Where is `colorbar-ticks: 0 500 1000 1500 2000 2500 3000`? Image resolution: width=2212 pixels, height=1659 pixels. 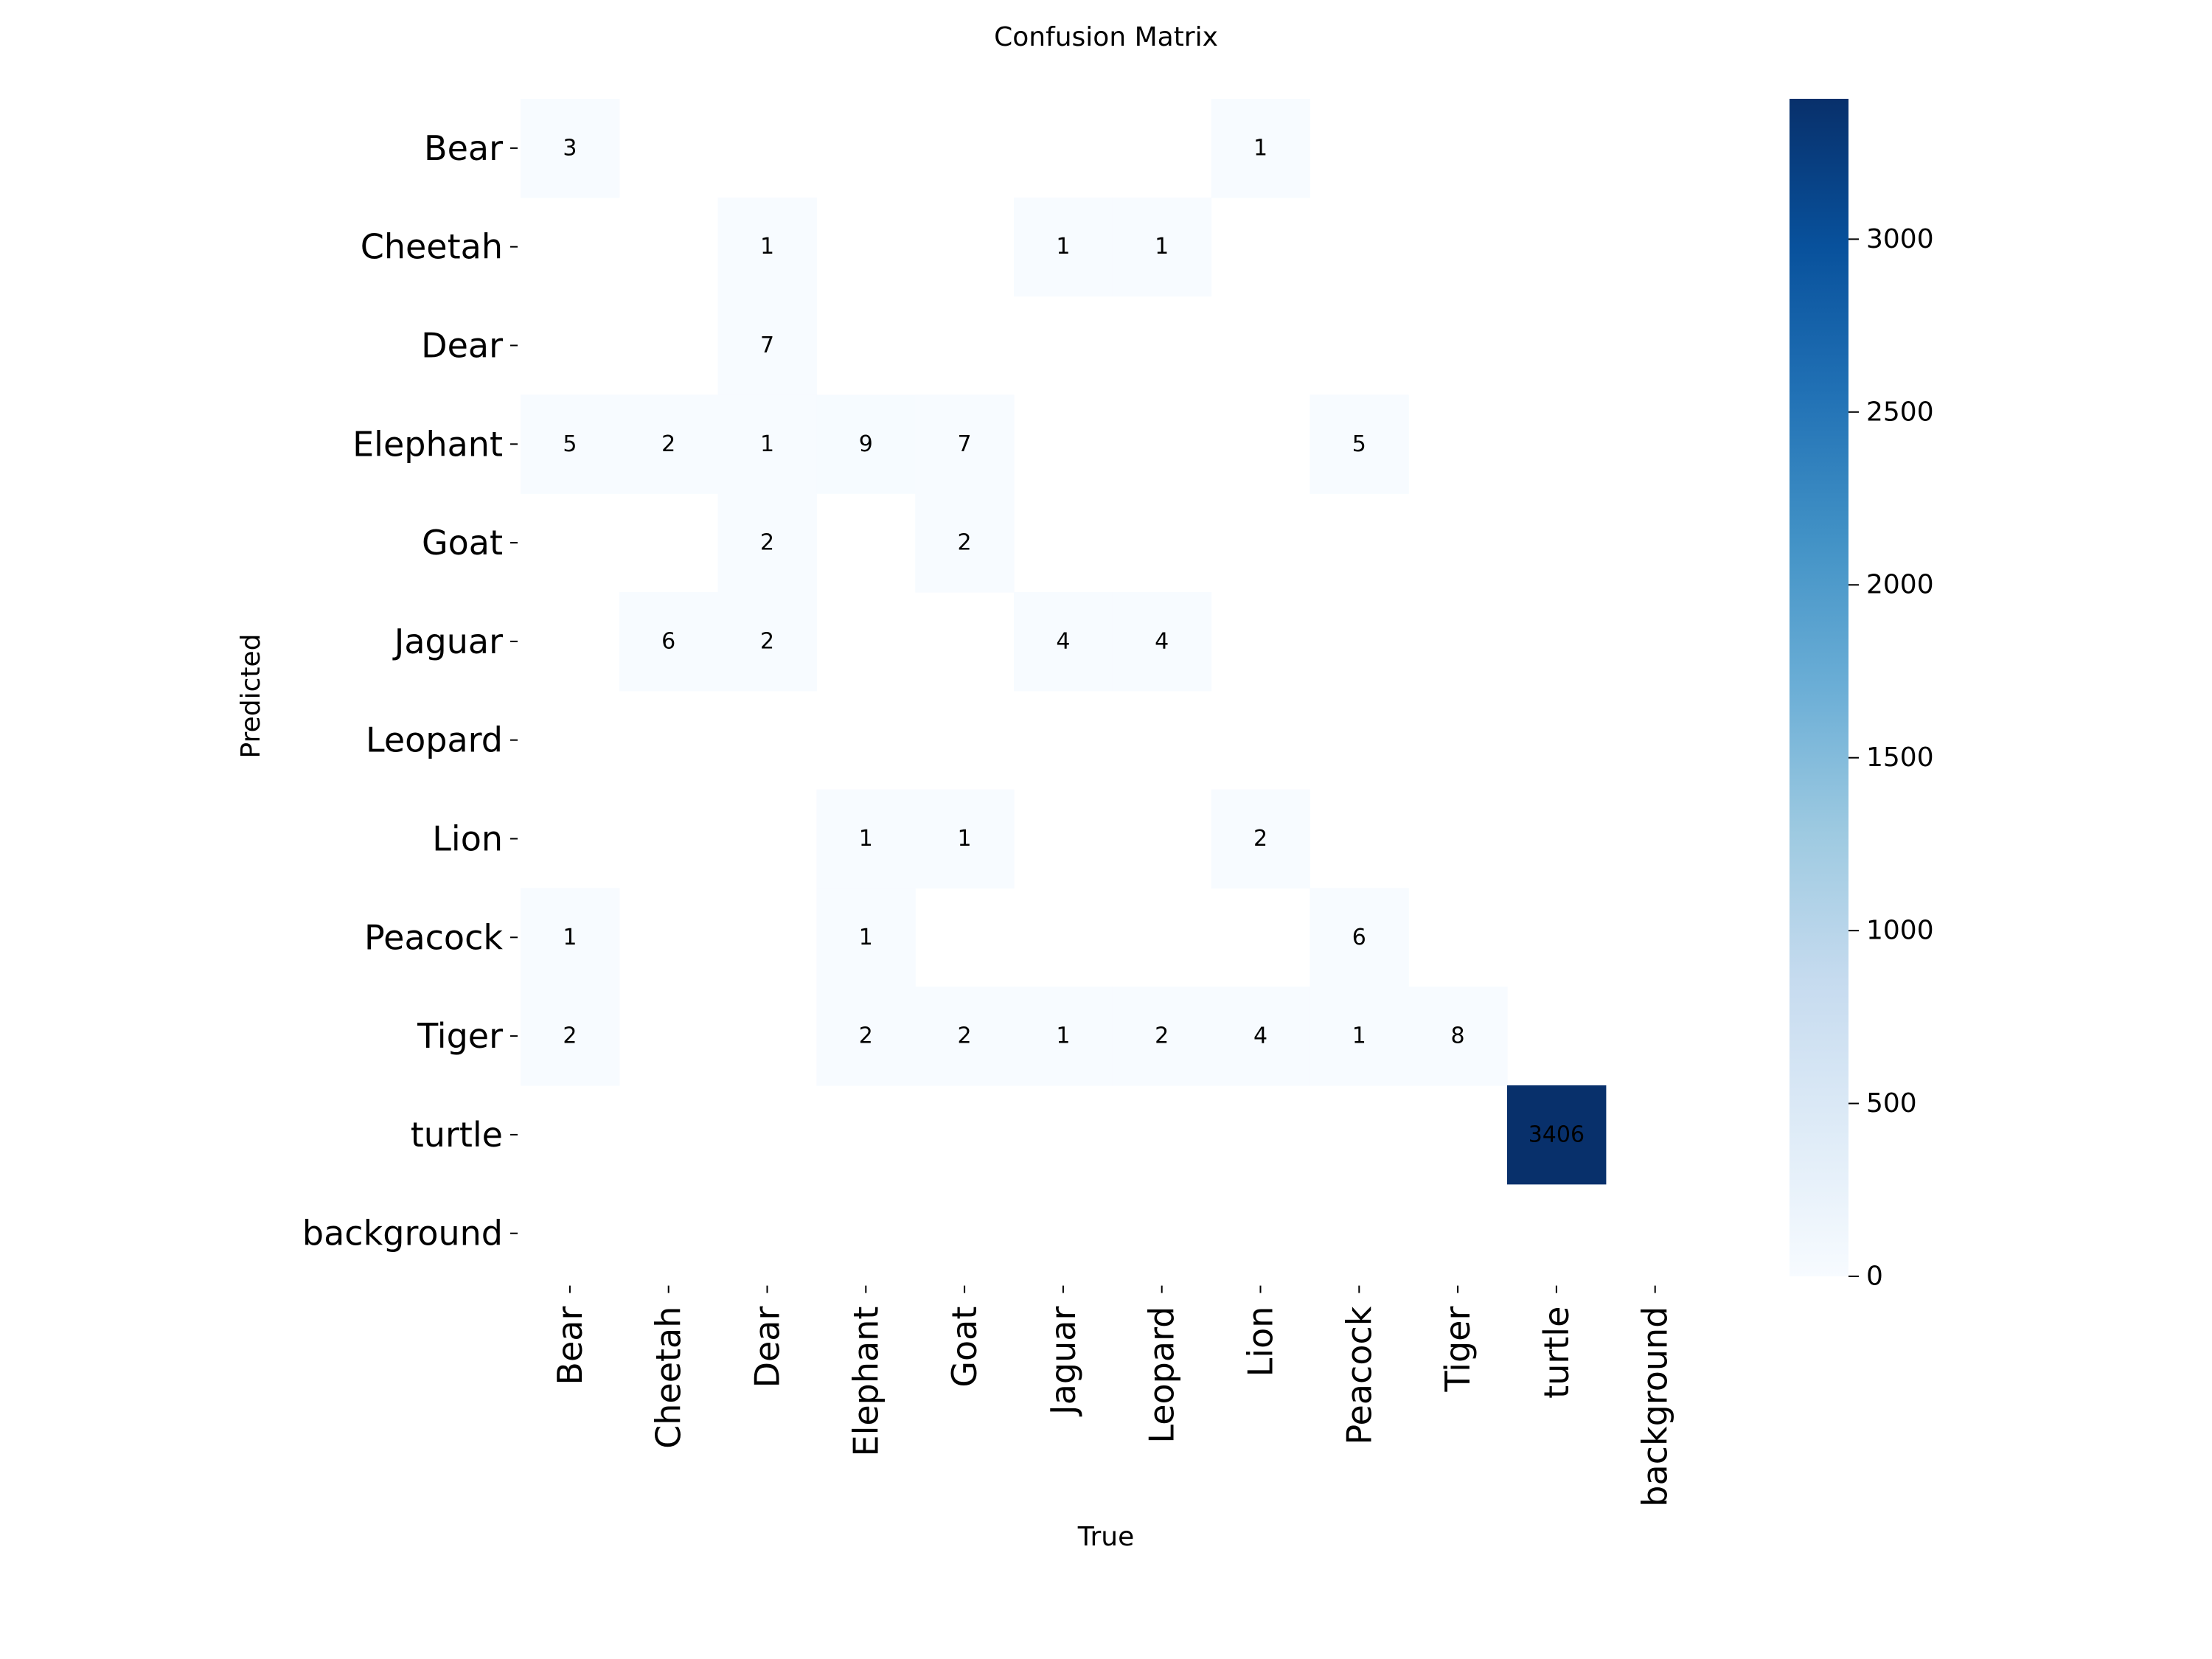
colorbar-ticks: 0 500 1000 1500 2000 2500 3000 is located at coordinates (1891, 758).